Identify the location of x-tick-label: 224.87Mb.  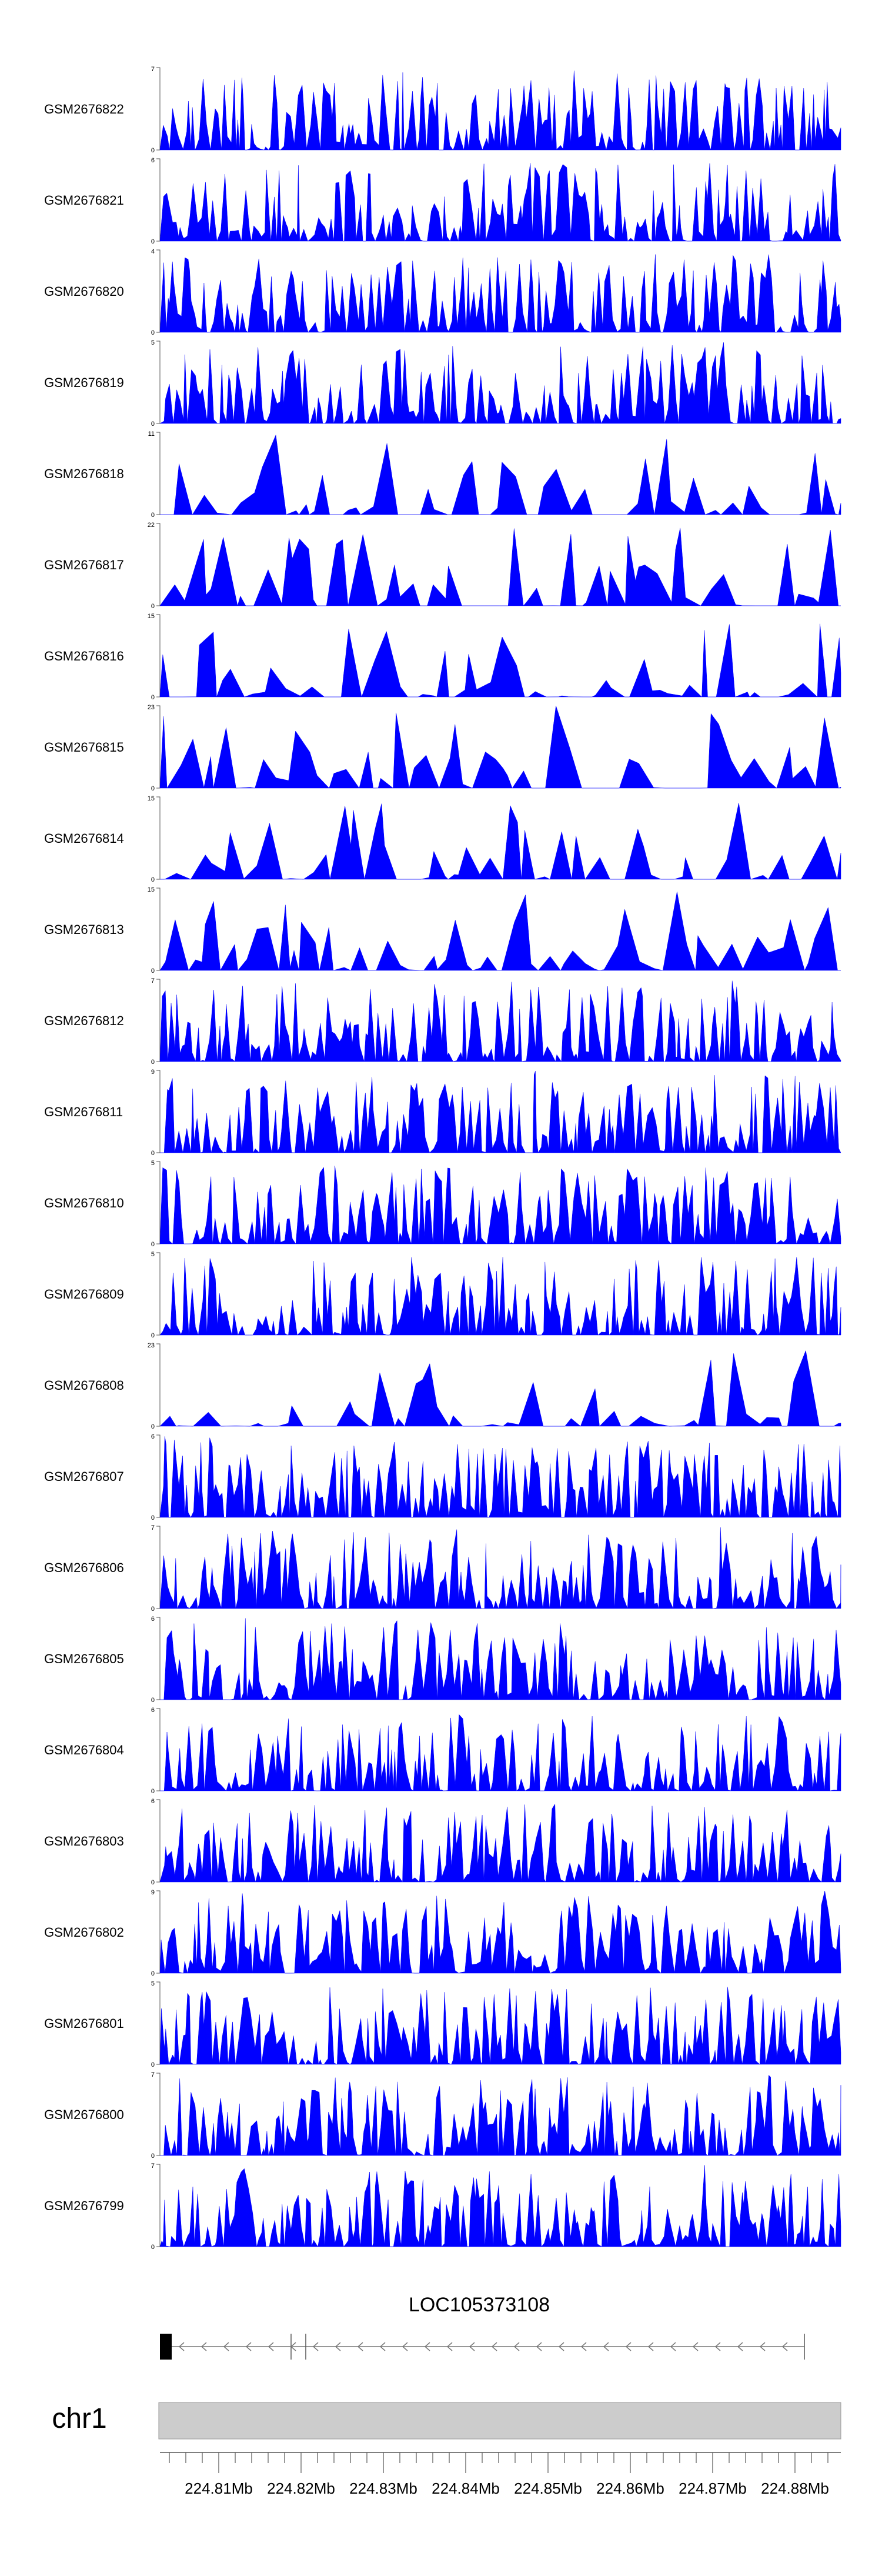
(713, 2488).